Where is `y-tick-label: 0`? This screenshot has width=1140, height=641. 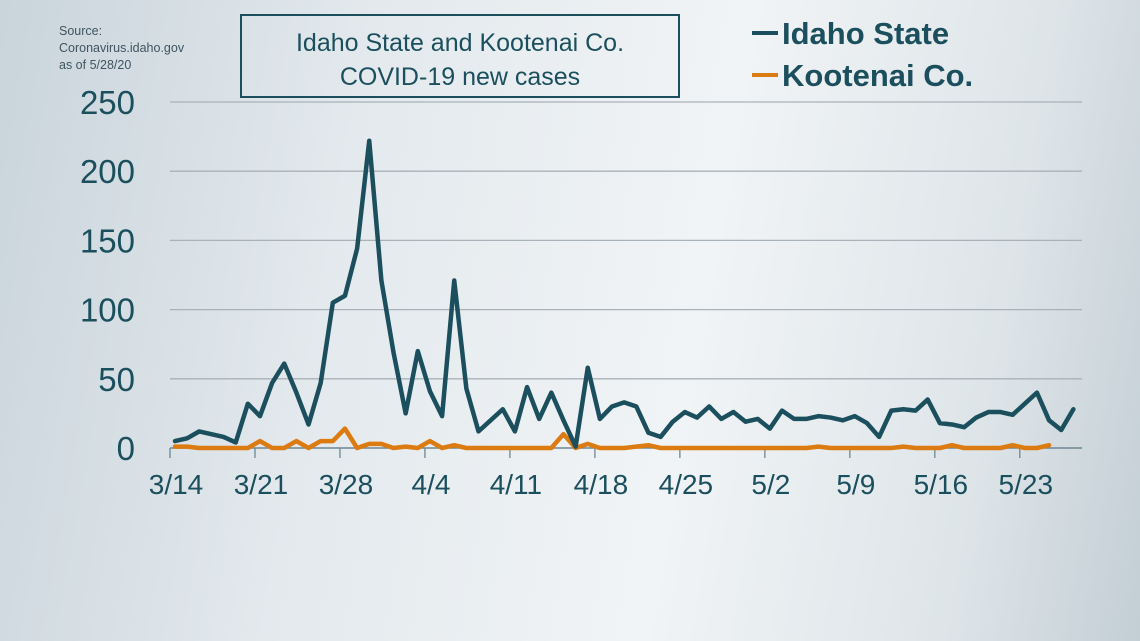 y-tick-label: 0 is located at coordinates (126, 448).